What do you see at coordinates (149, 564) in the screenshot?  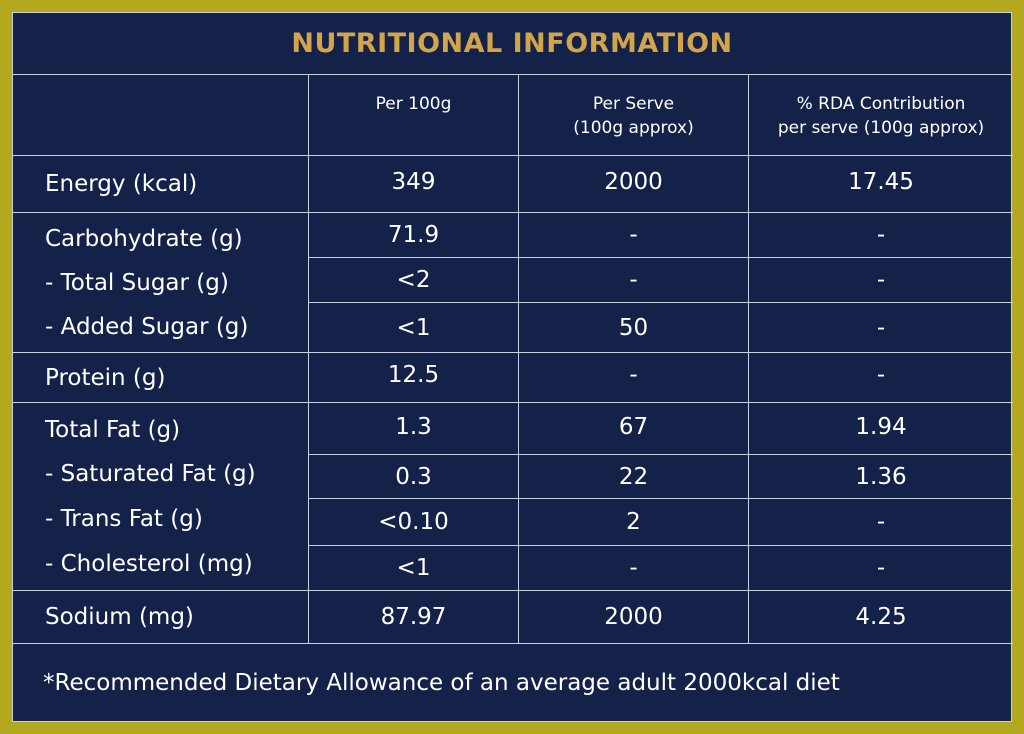 I see `row-label-cholesterol: - Cholesterol (mg)` at bounding box center [149, 564].